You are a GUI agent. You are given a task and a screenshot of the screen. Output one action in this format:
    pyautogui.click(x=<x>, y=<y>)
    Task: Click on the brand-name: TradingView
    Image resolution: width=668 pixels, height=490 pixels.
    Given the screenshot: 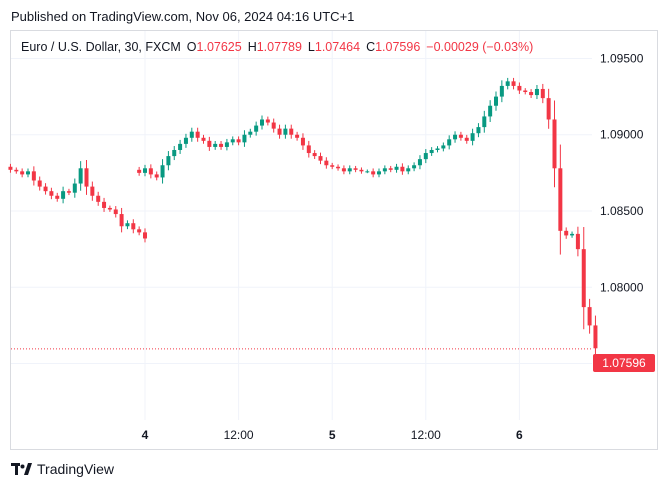 What is the action you would take?
    pyautogui.click(x=76, y=469)
    